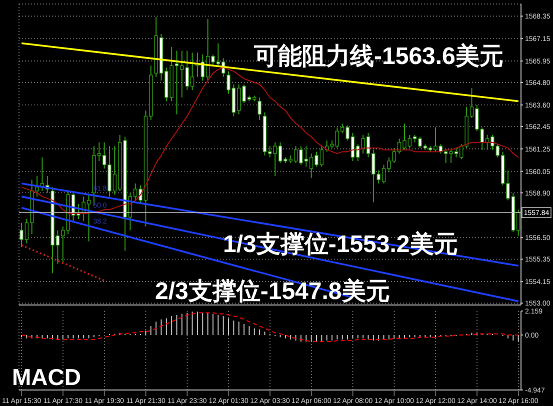  What do you see at coordinates (379, 56) in the screenshot?
I see `annotation: 可能阻力线-1563.6美元` at bounding box center [379, 56].